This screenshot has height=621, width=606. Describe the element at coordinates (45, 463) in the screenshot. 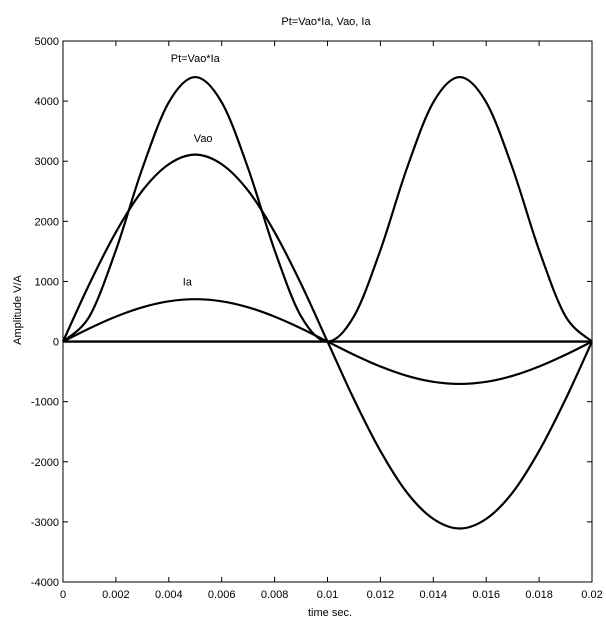

I see `y-tick-label: -2000` at that location.